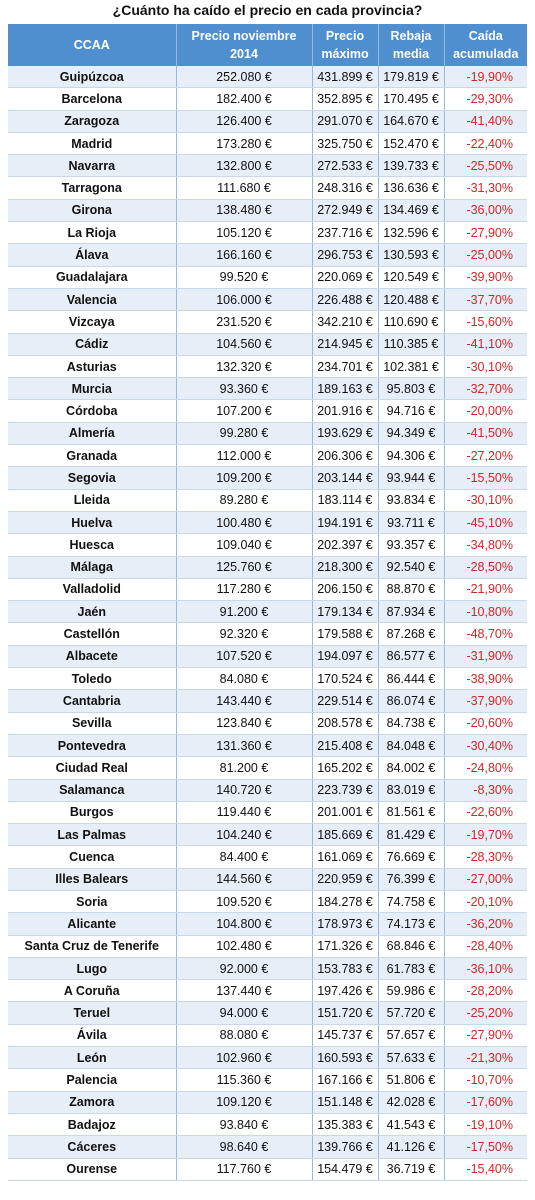  I want to click on rebaja-media-cell: 74.173 €, so click(411, 924).